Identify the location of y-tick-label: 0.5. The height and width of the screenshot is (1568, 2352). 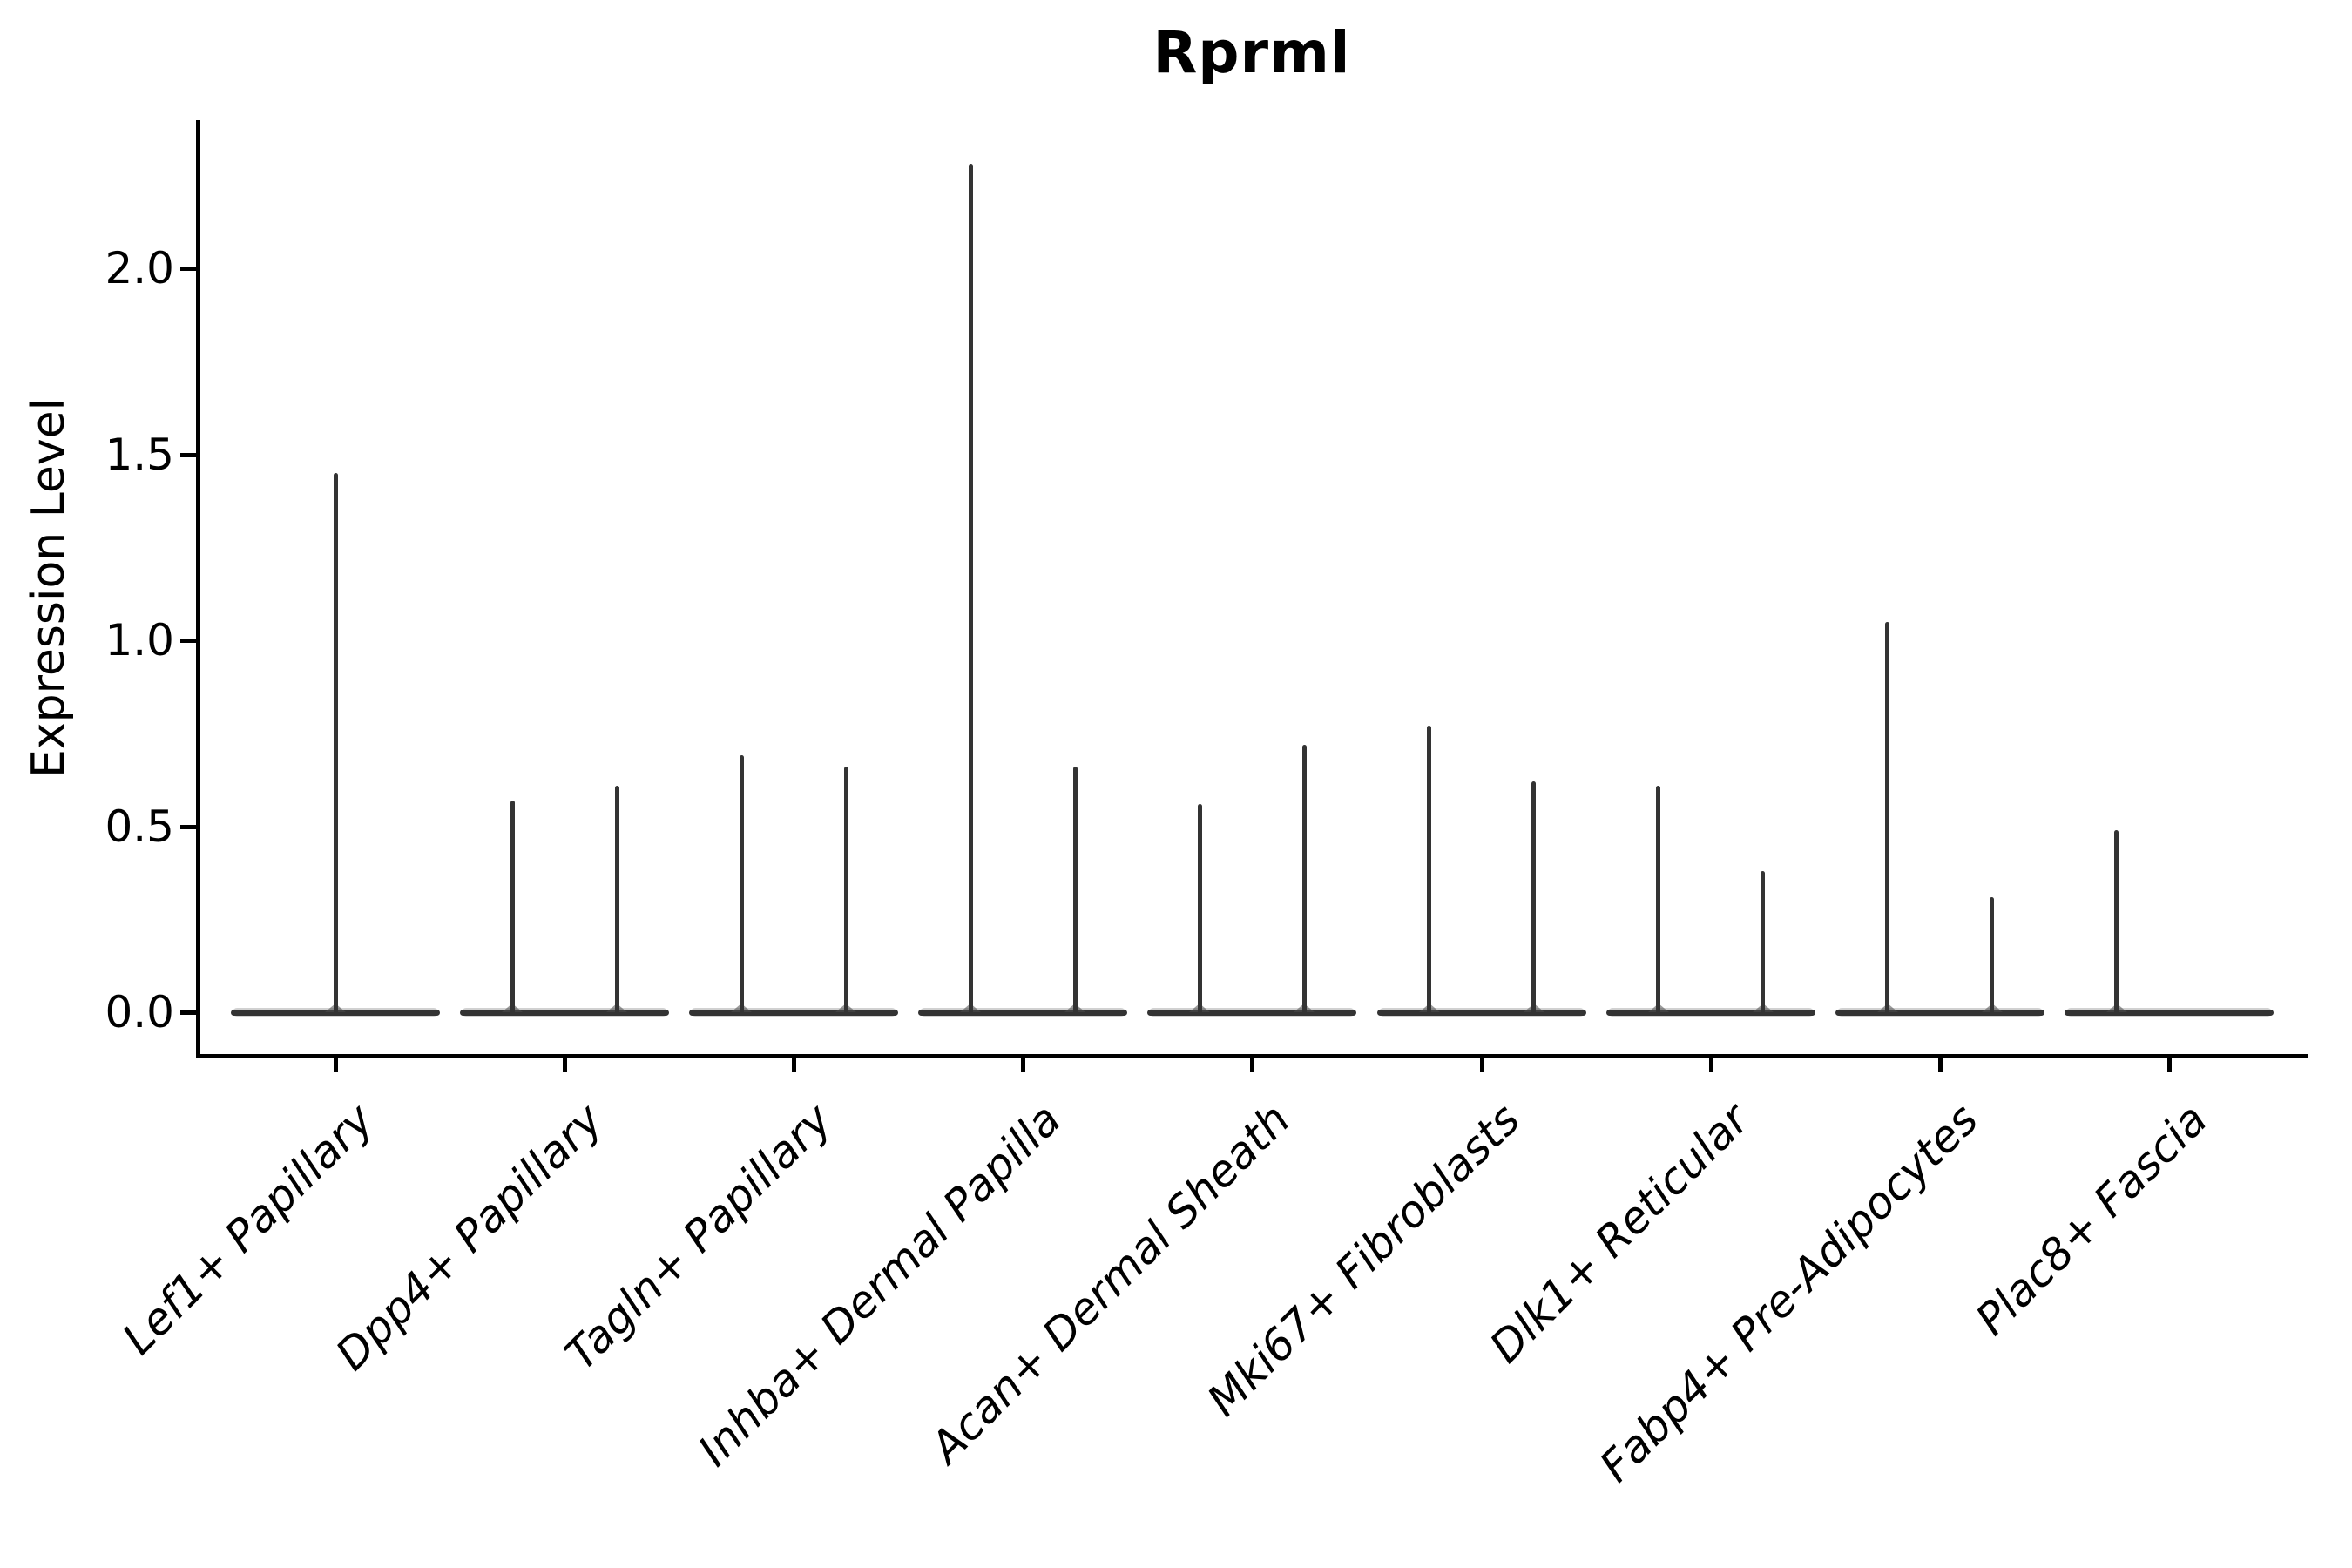
(139, 826).